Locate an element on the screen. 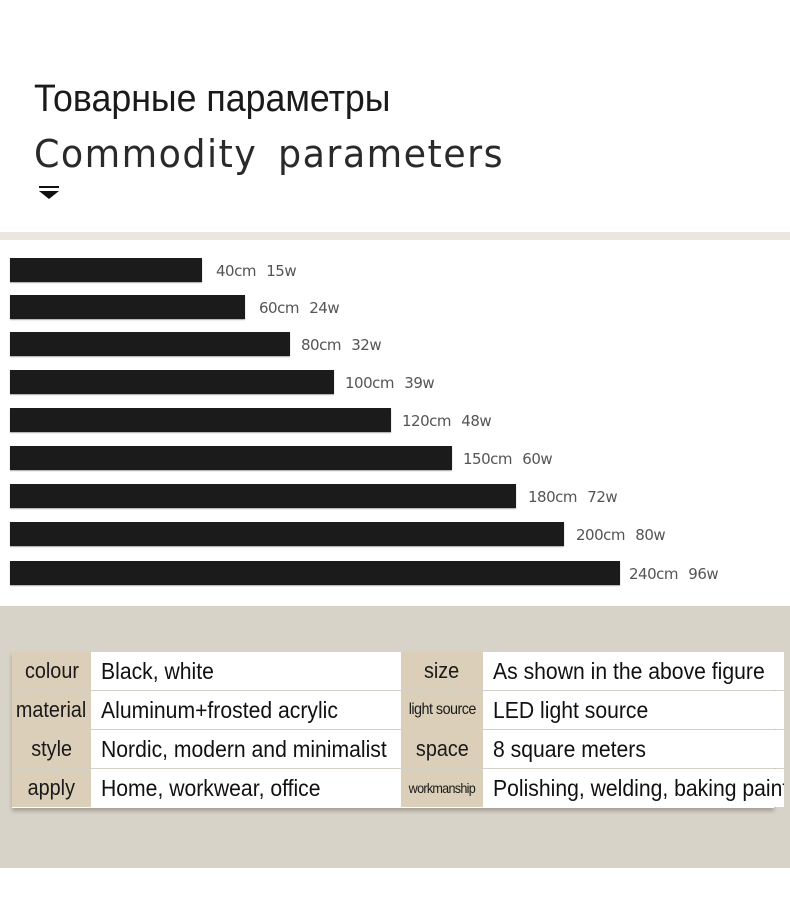  power-text: 96w is located at coordinates (703, 574).